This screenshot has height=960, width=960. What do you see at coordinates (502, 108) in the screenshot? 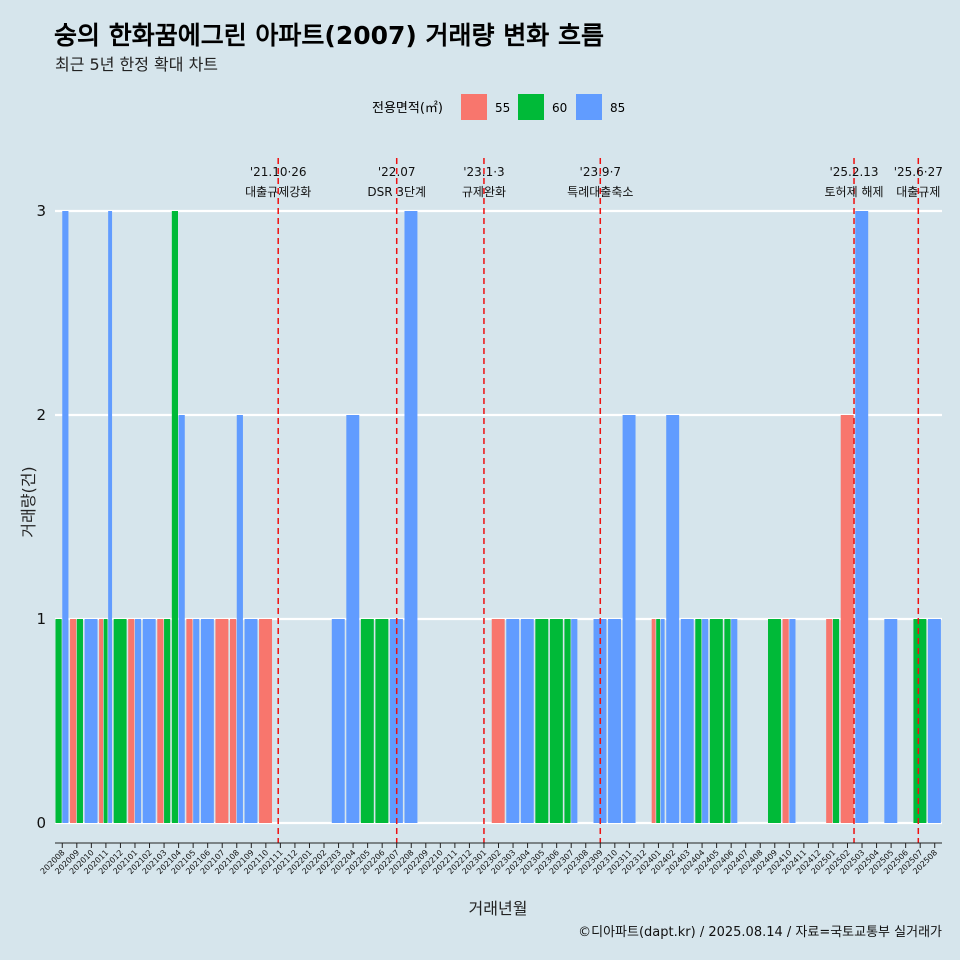
I see `legend-label: 55` at bounding box center [502, 108].